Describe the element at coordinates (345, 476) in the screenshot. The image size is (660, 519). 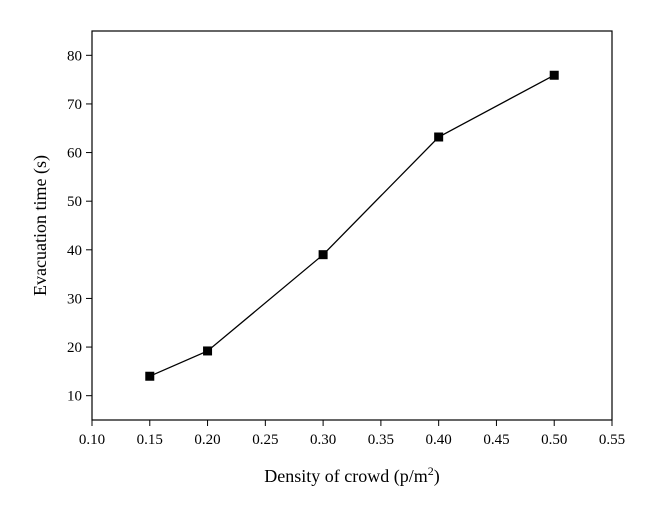
I see `x-axis-title-main: Density of crowd (p/m` at that location.